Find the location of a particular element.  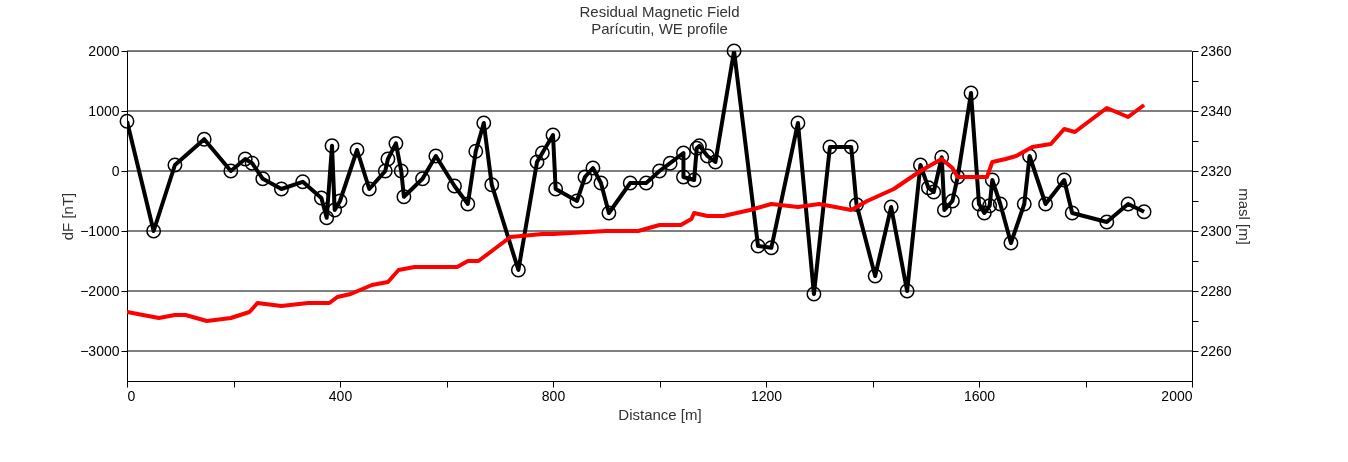

y2-tick-label: 2340 is located at coordinates (1216, 110).